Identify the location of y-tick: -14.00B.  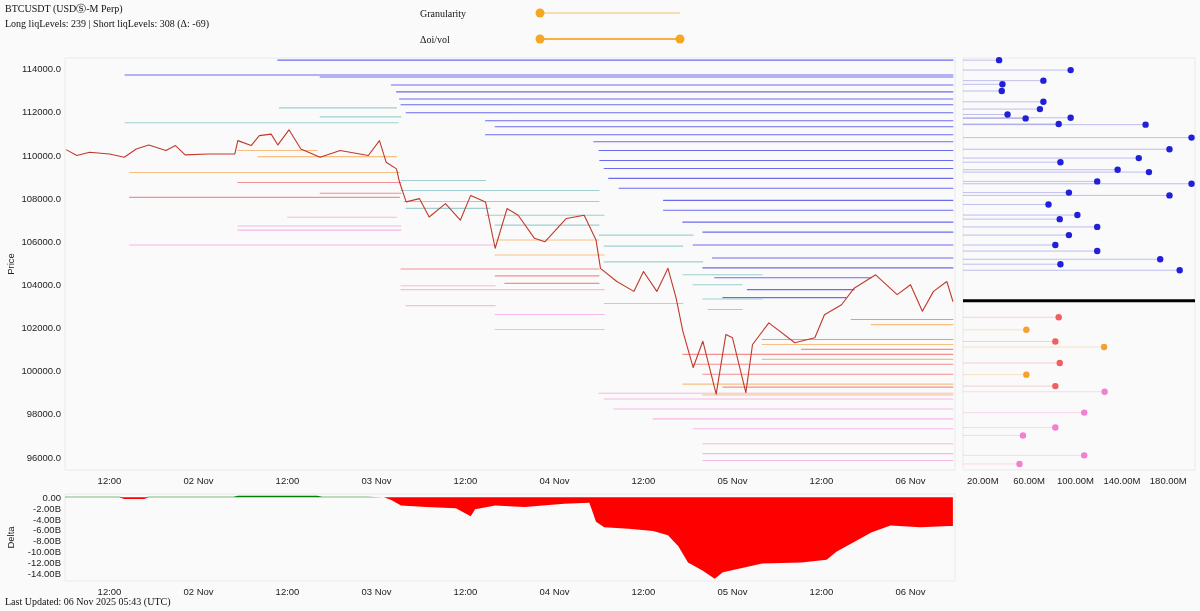
(44, 573).